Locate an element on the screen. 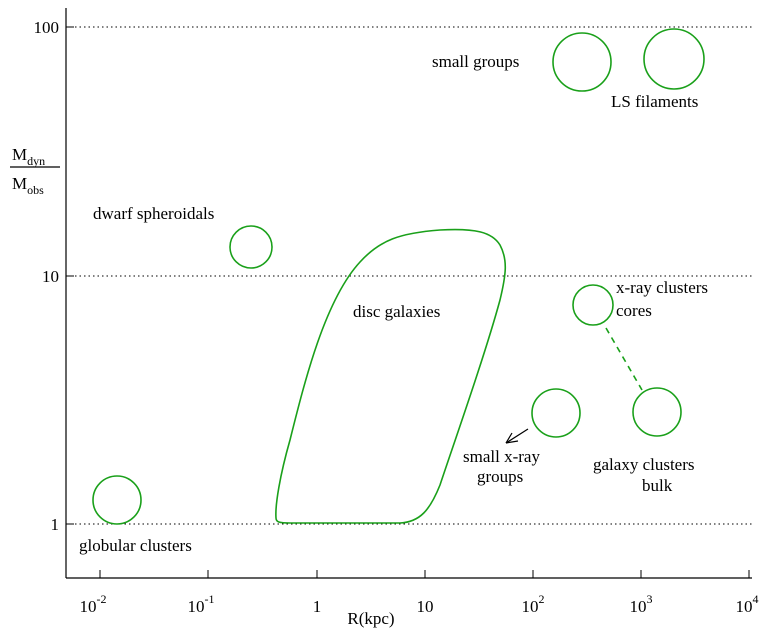 The image size is (764, 629). region-xray-clusters-cores is located at coordinates (593, 305).